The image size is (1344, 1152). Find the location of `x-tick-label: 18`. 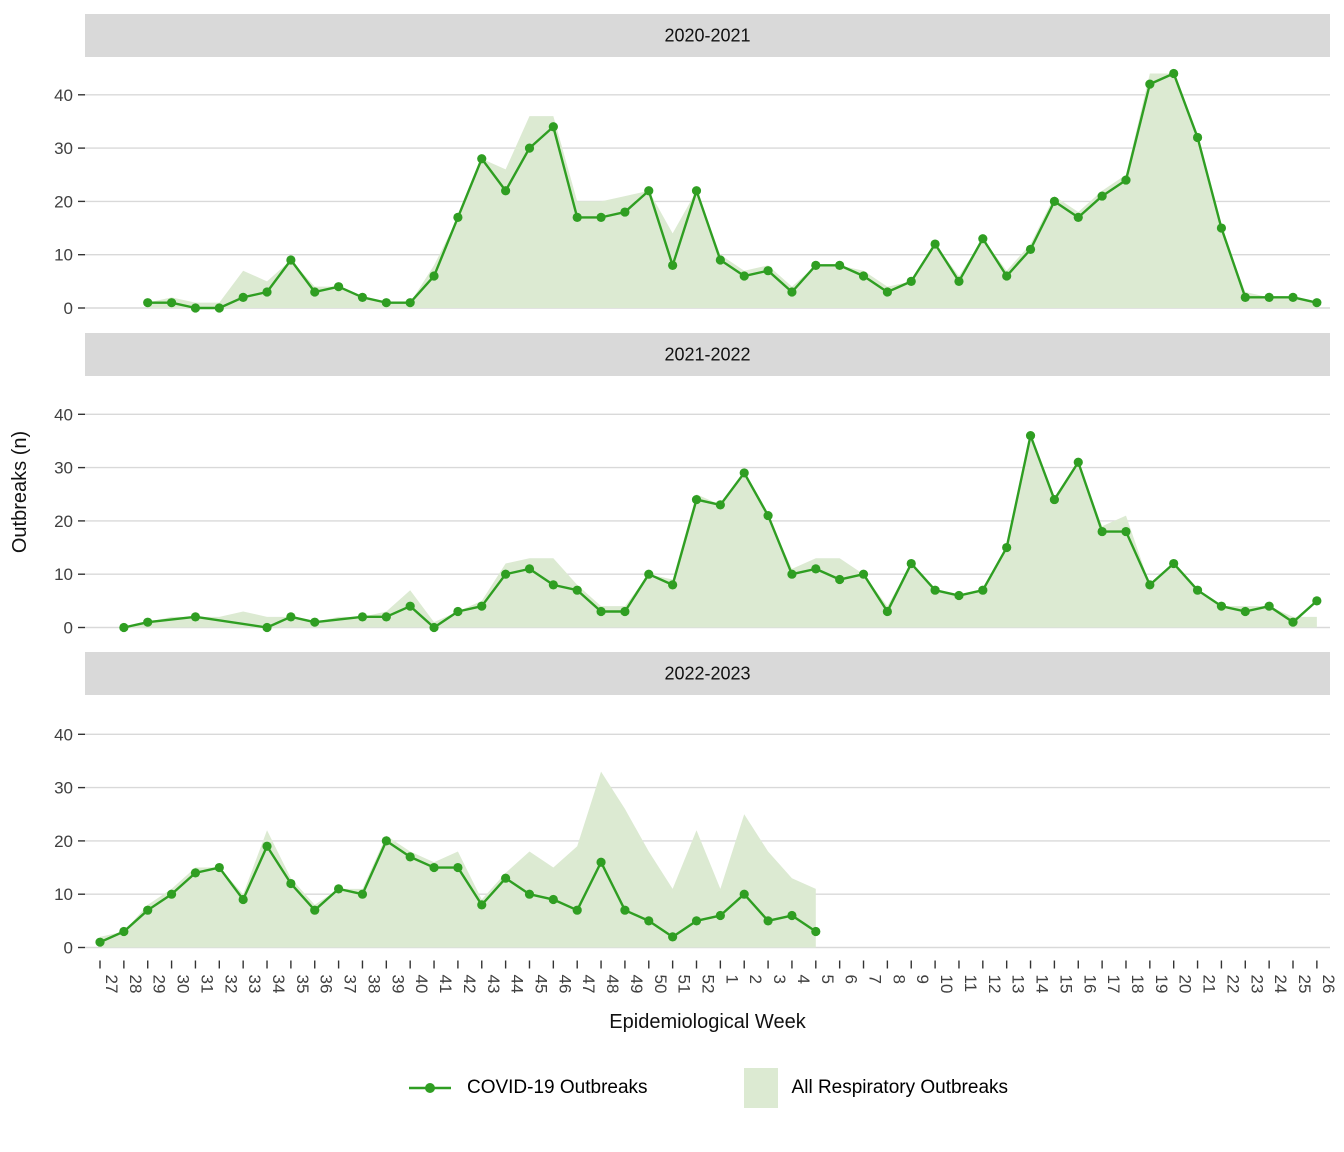

x-tick-label: 18 is located at coordinates (1137, 984).